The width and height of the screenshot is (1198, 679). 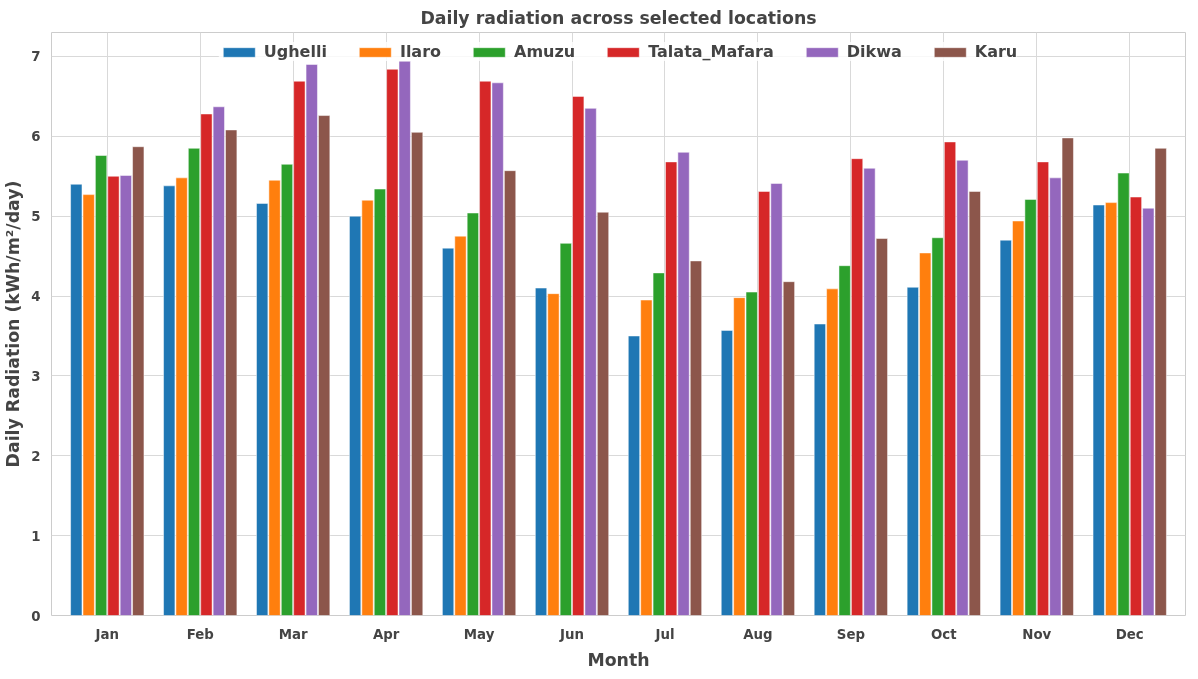 What do you see at coordinates (36, 376) in the screenshot?
I see `y-tick-label: 3` at bounding box center [36, 376].